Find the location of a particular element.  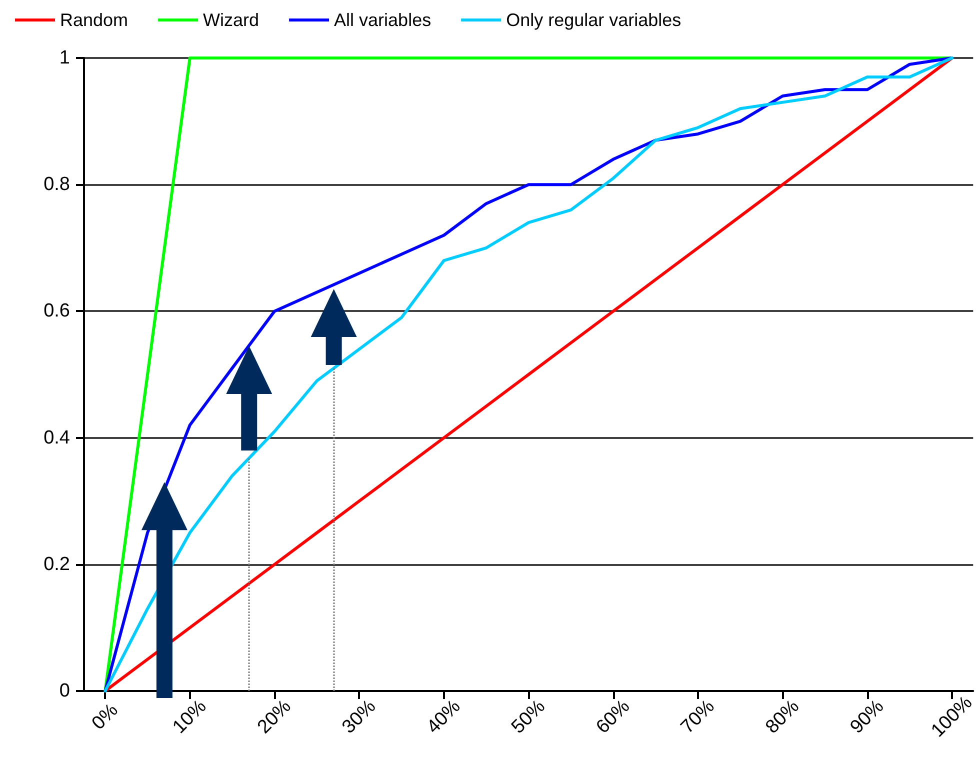

x-tick-label: 30% is located at coordinates (359, 717).